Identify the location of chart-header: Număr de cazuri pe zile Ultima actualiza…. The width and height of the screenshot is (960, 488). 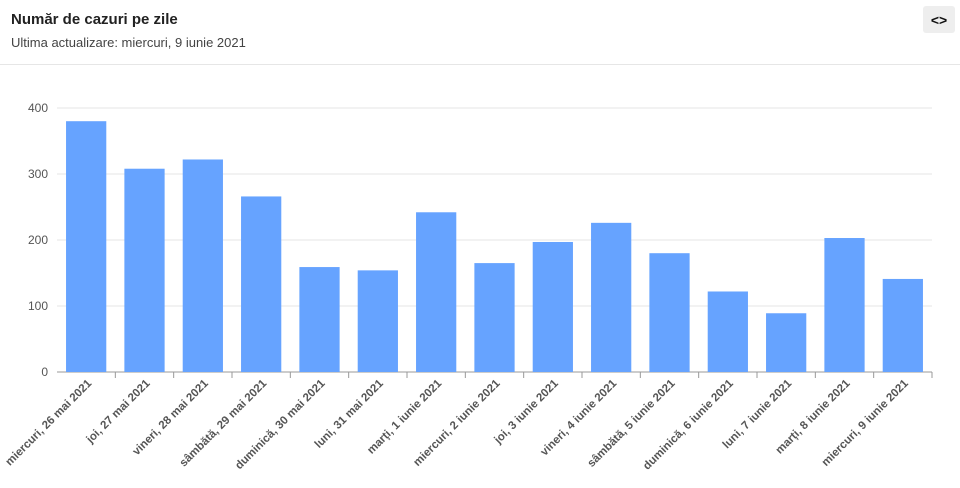
(480, 32).